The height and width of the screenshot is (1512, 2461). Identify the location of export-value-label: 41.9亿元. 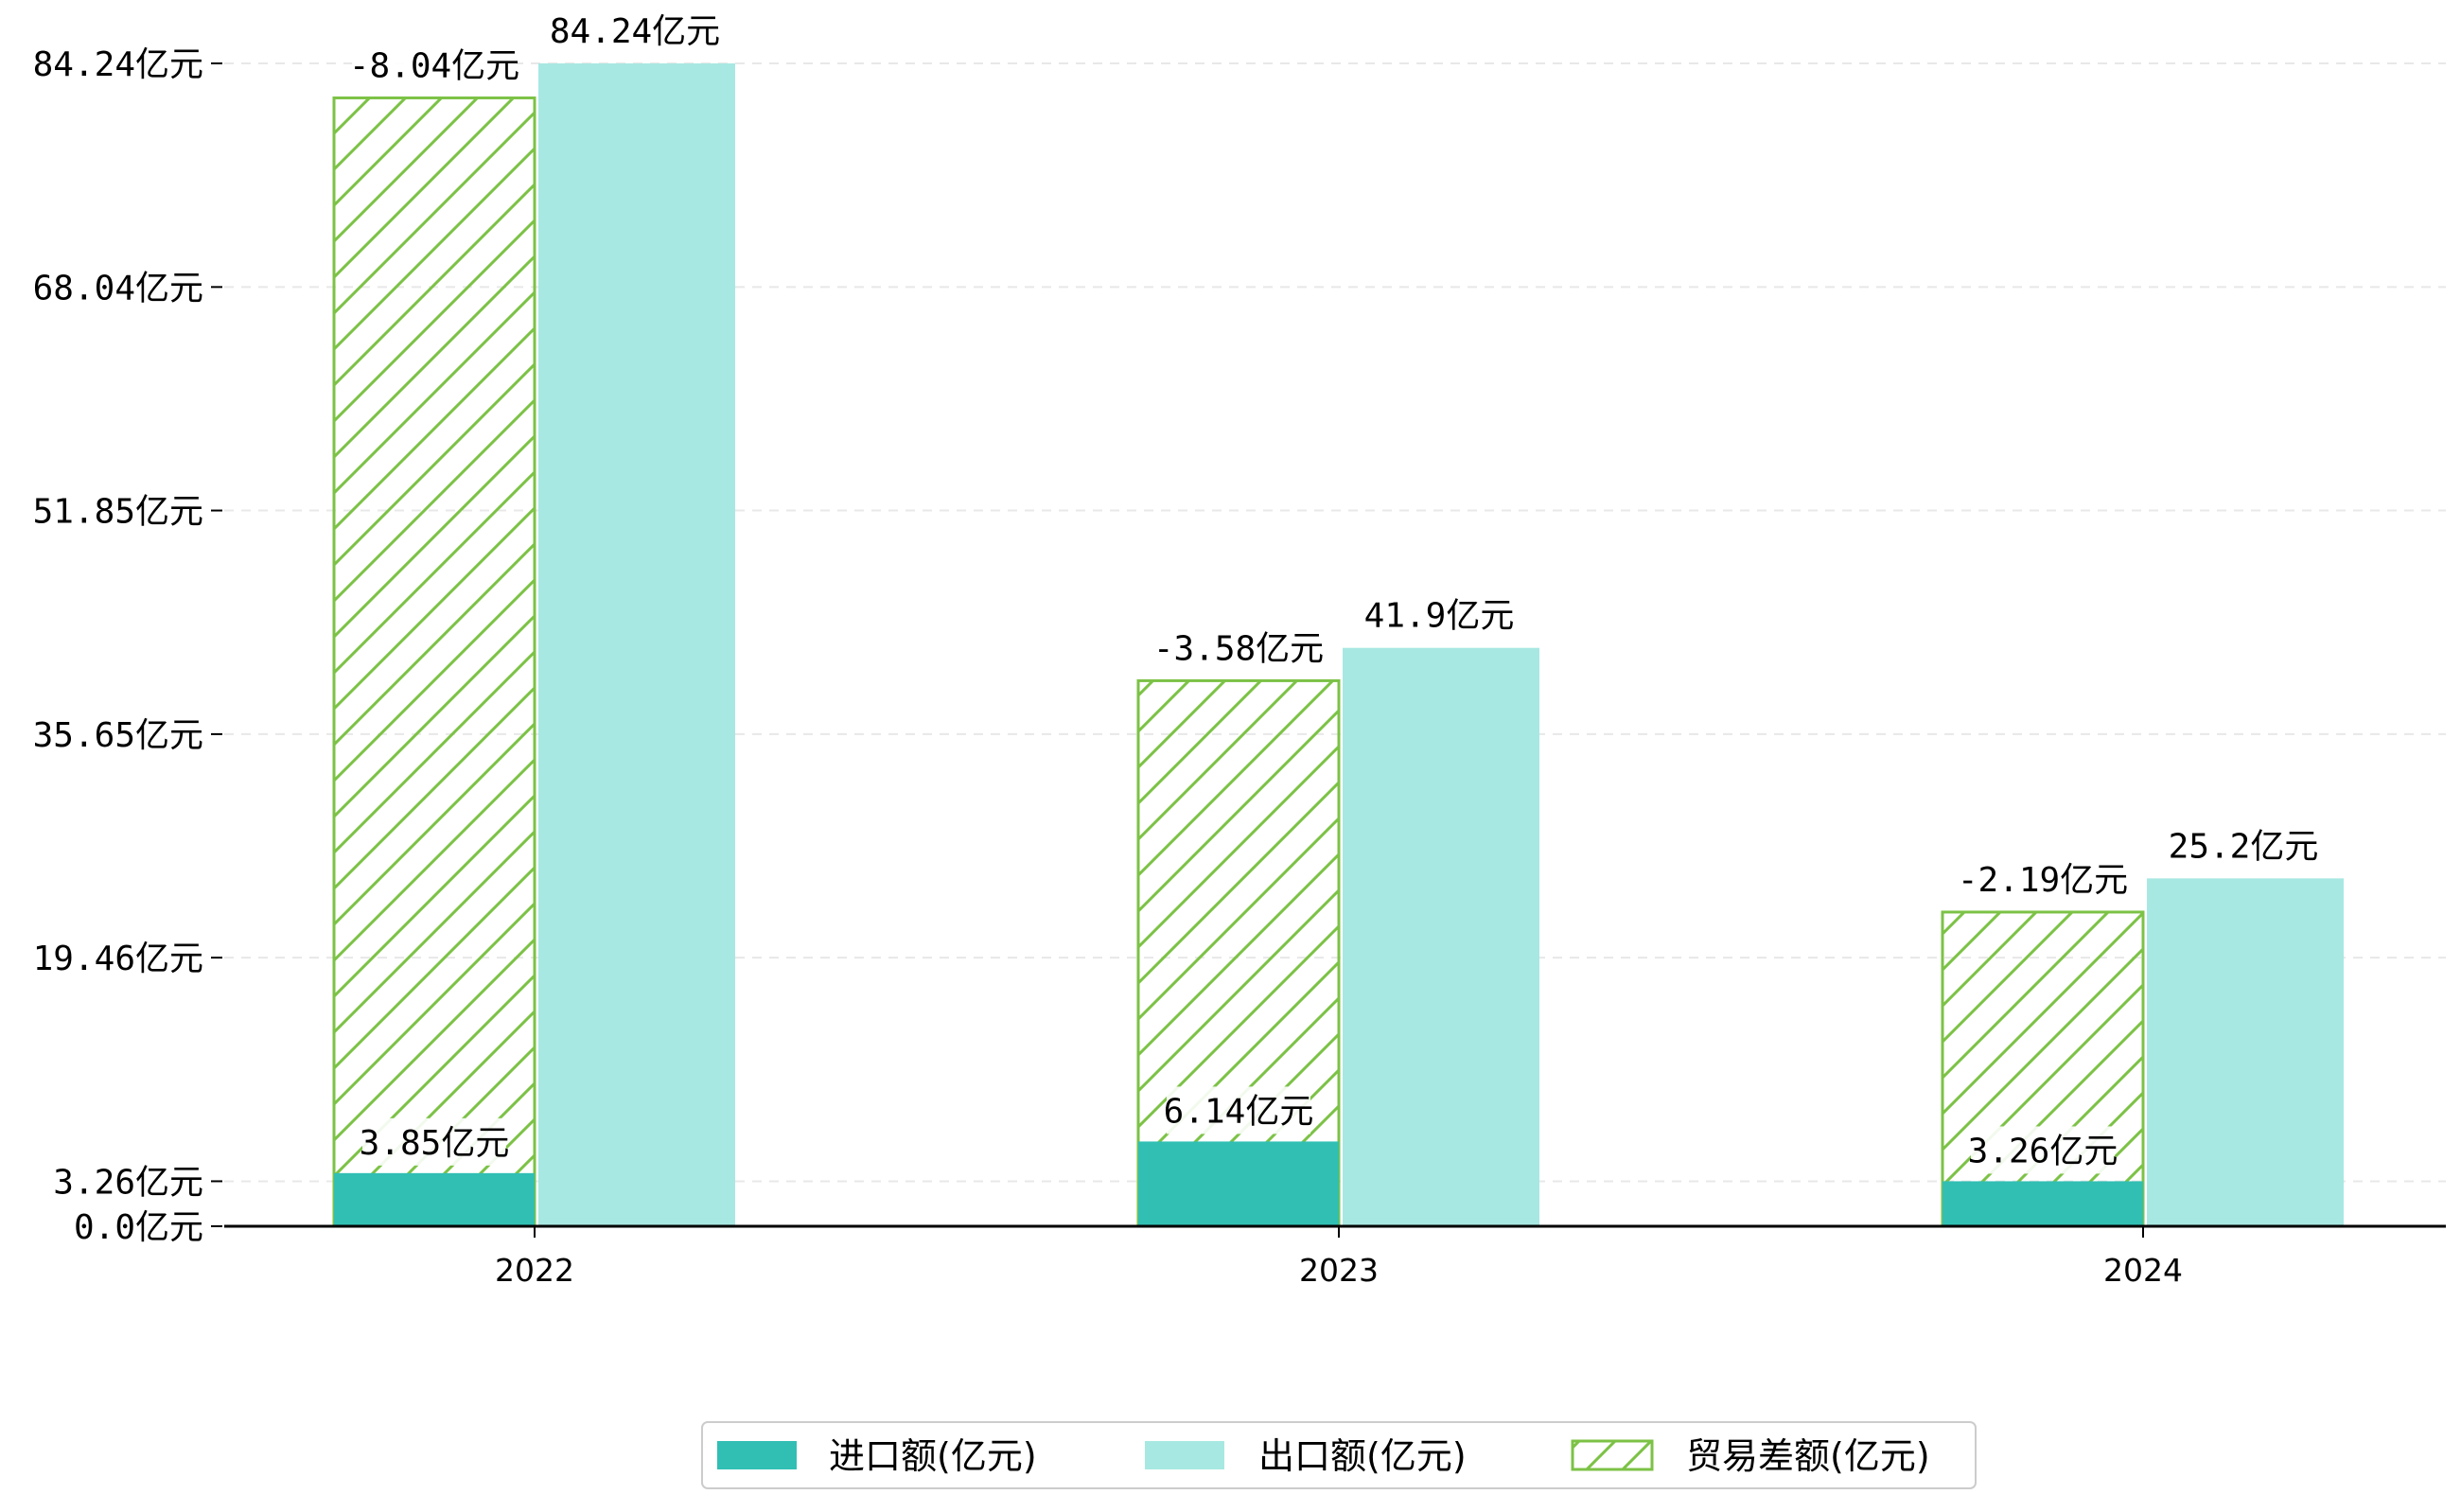
(1439, 616).